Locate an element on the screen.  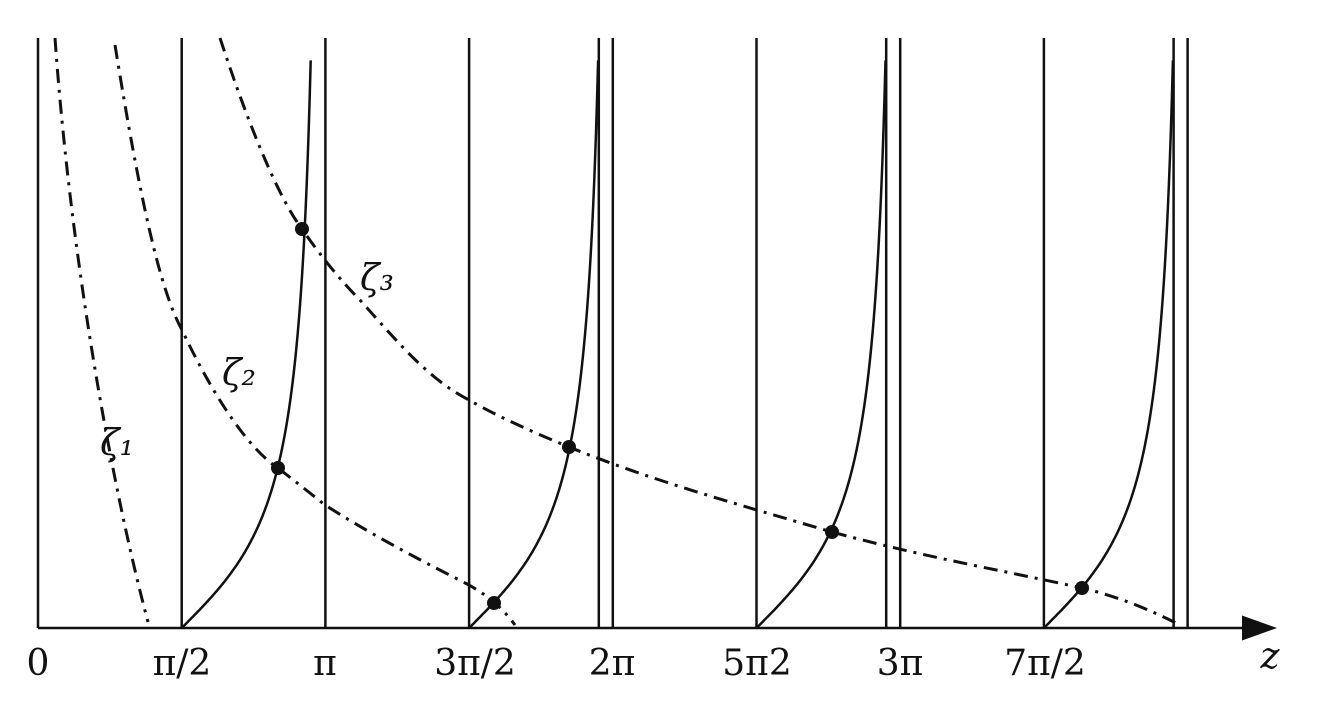
tick-label: 2π is located at coordinates (612, 663).